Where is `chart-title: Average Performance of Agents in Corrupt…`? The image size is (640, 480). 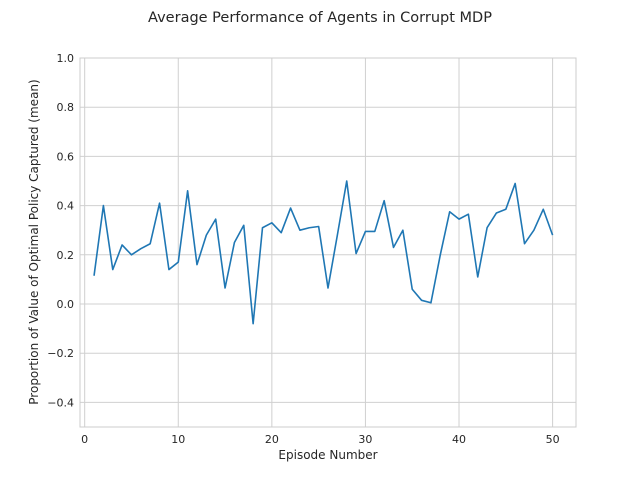
chart-title: Average Performance of Agents in Corrupt… is located at coordinates (320, 18).